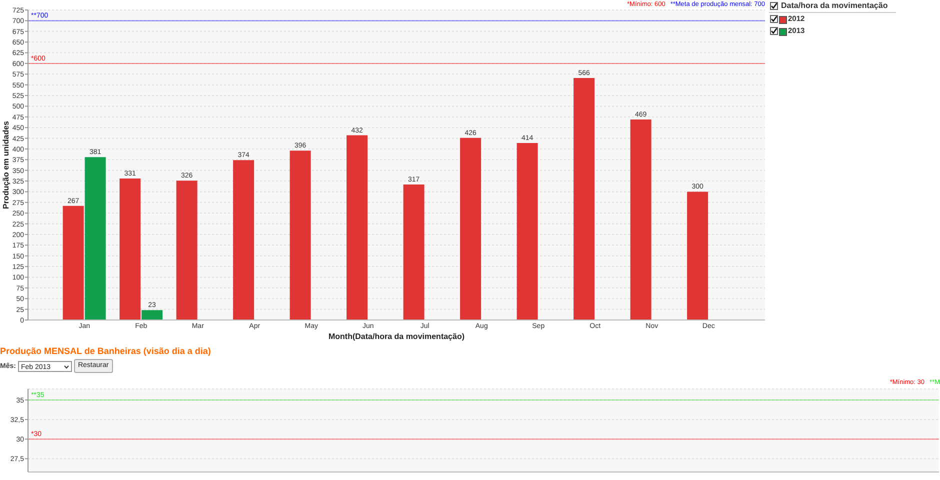 The image size is (940, 480). What do you see at coordinates (832, 6) in the screenshot?
I see `legend-title: Data/hora da movimentação` at bounding box center [832, 6].